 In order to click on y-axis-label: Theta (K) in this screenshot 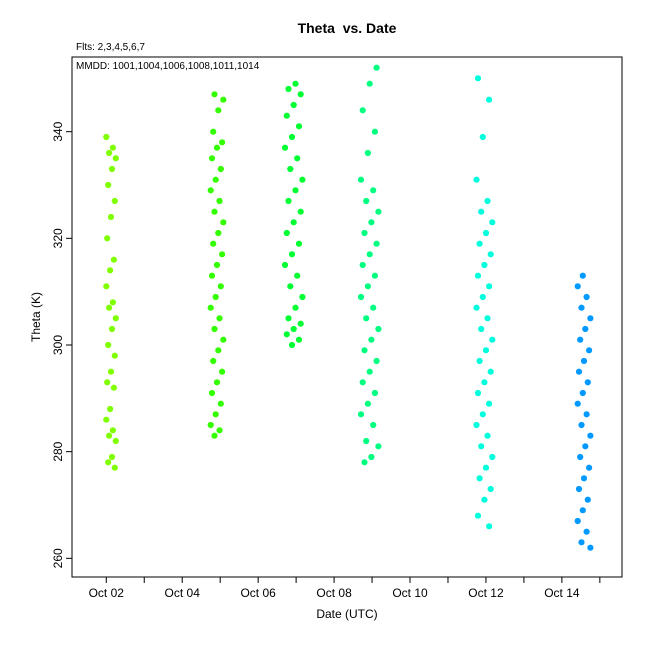, I will do `click(36, 317)`.